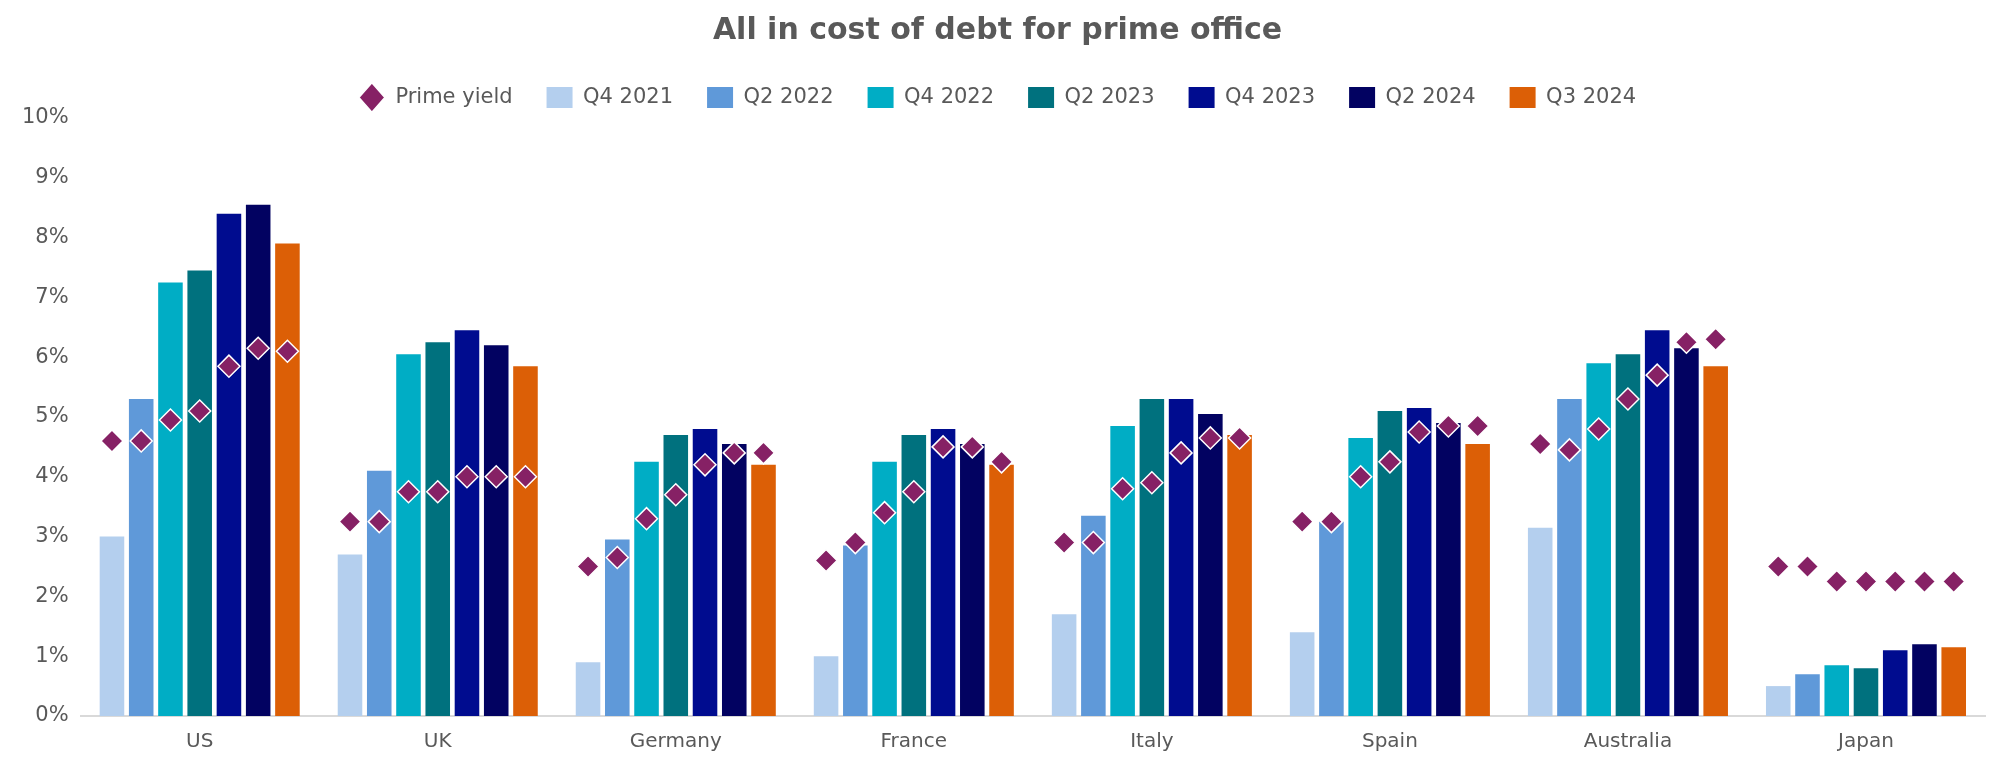 The width and height of the screenshot is (2015, 778). I want to click on x-tick-label: Italy, so click(1152, 740).